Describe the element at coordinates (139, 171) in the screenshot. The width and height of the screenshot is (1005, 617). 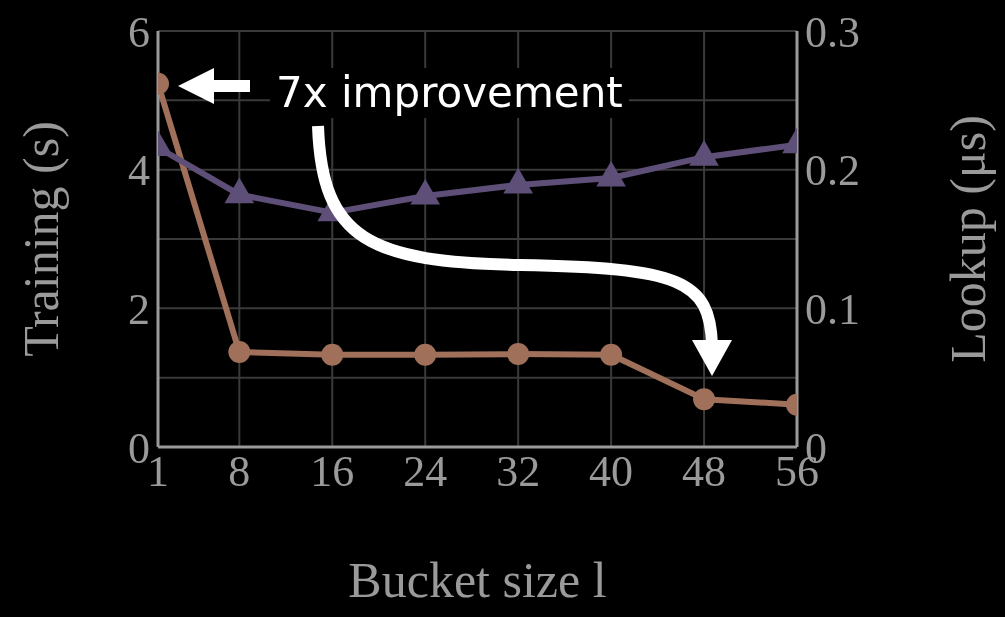
I see `y-tick-label: 4` at that location.